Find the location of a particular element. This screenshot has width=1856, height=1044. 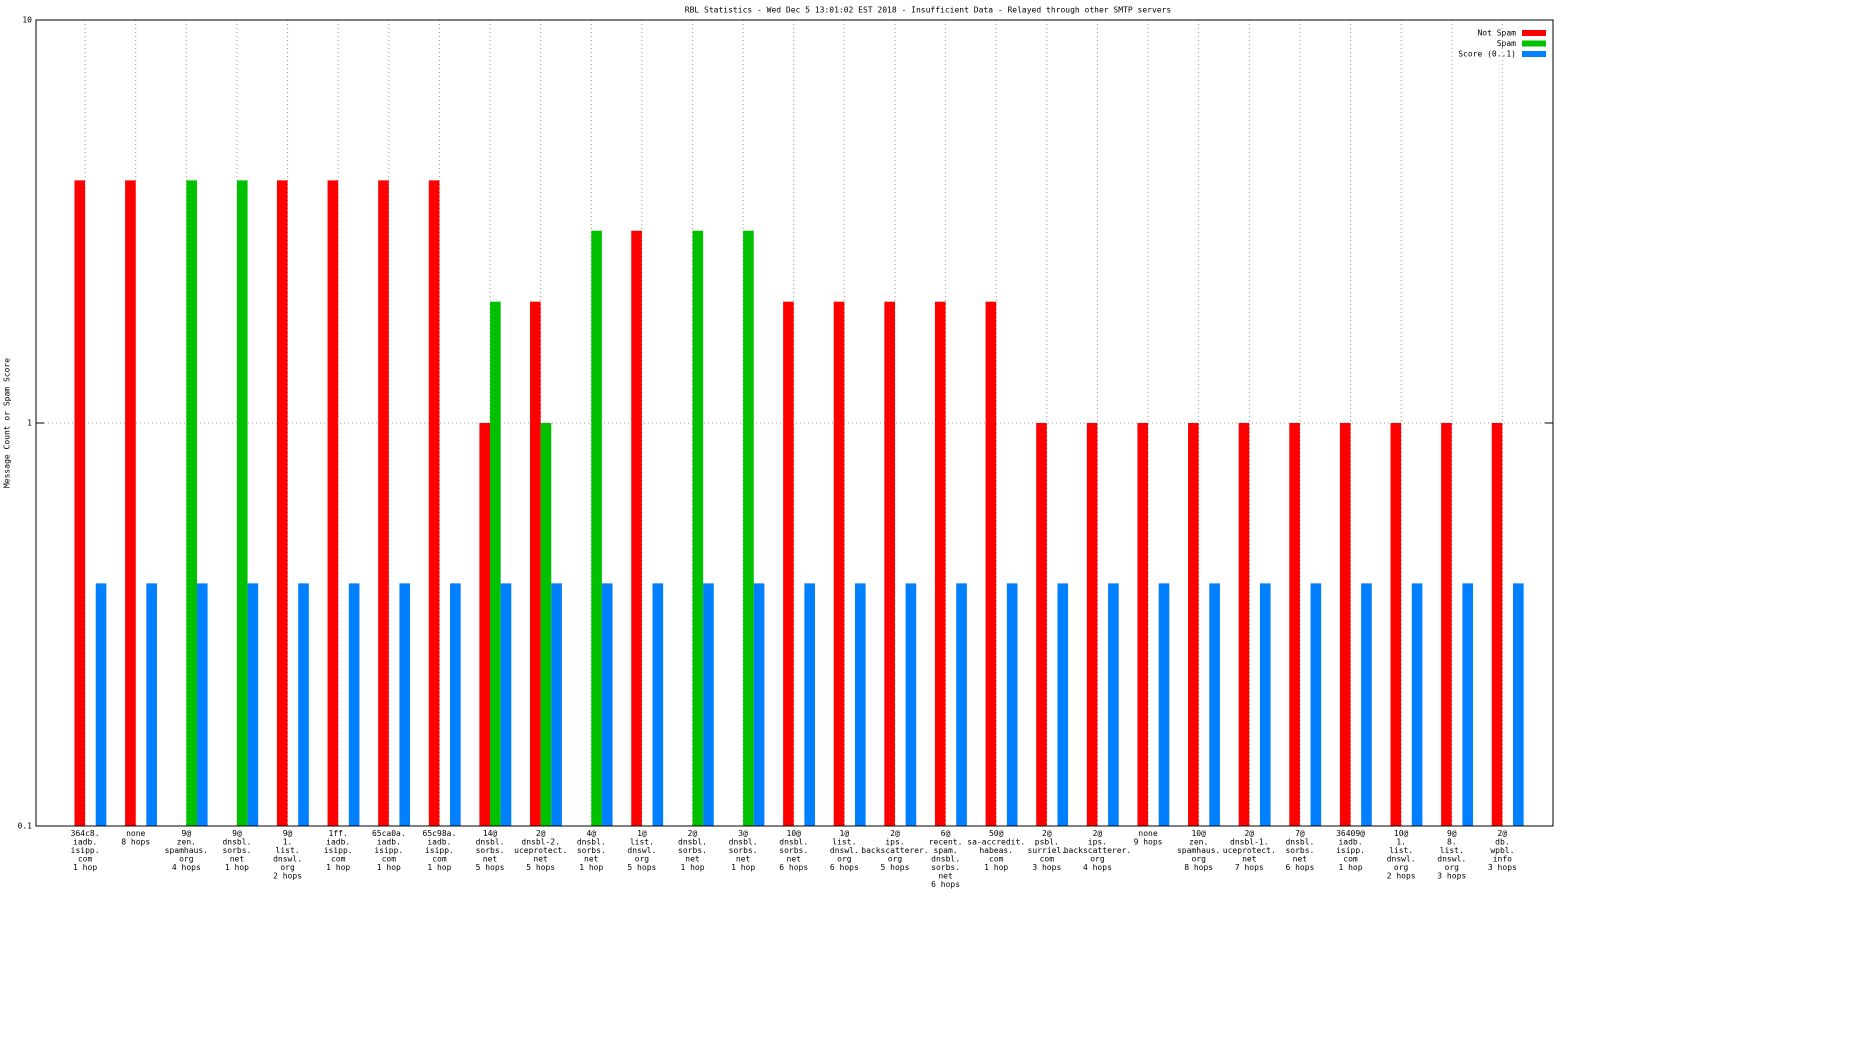

y-tick-label: 1 is located at coordinates (29, 423).